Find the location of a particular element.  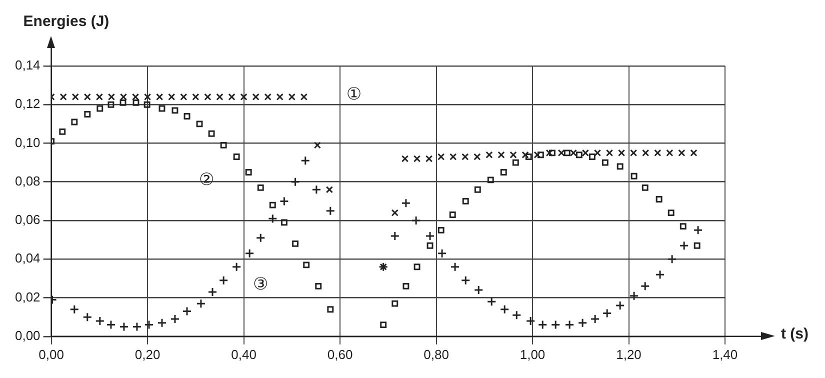

x-tick-label: 0,20 is located at coordinates (147, 354).